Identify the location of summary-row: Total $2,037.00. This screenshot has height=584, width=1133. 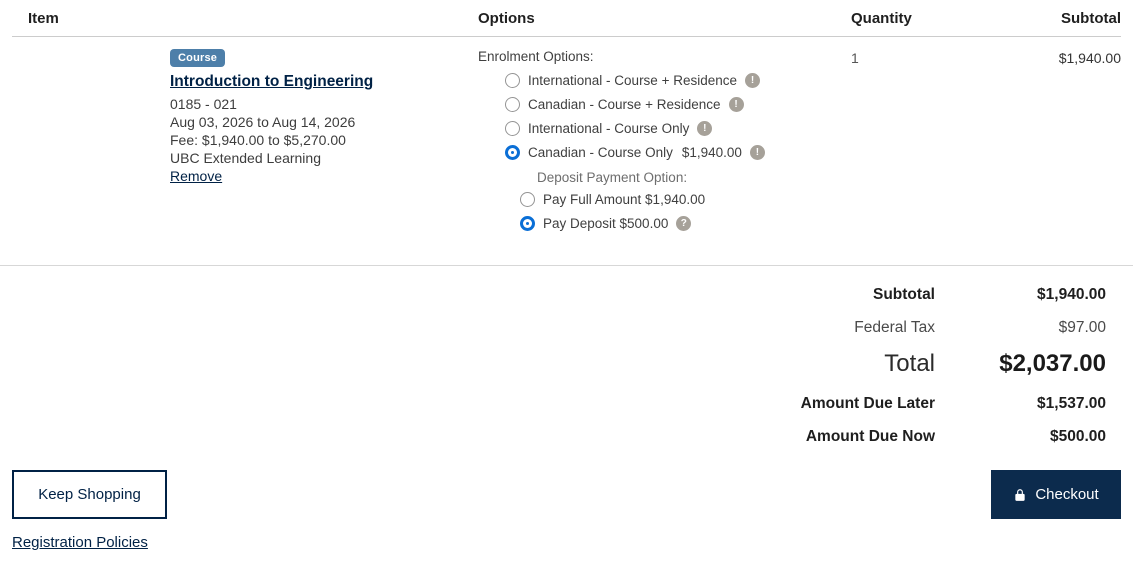
(553, 364).